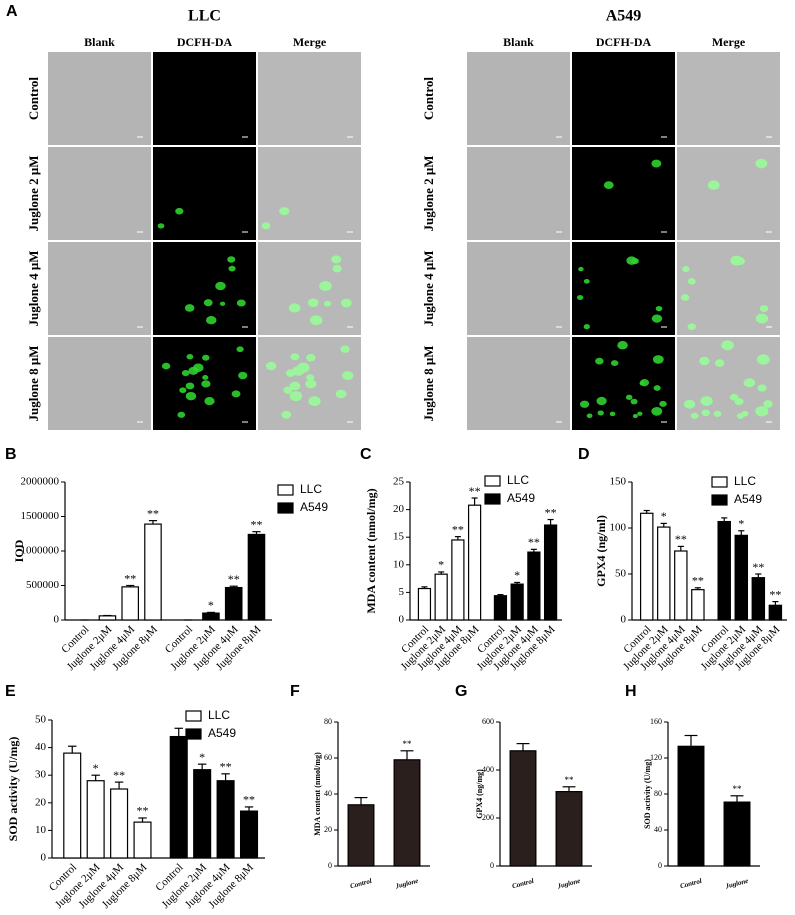  I want to click on y-tick-label: 600, so click(488, 721).